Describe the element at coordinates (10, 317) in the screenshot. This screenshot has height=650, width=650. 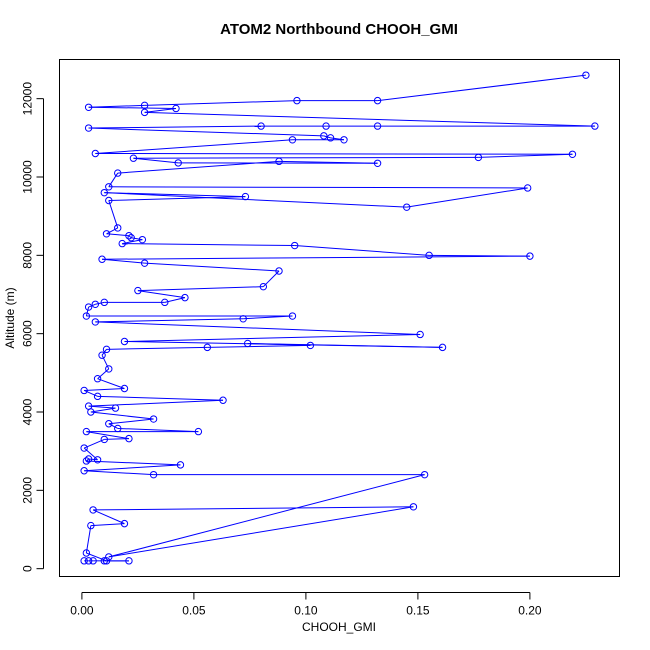
I see `y-axis-label: Altitude (m)` at that location.